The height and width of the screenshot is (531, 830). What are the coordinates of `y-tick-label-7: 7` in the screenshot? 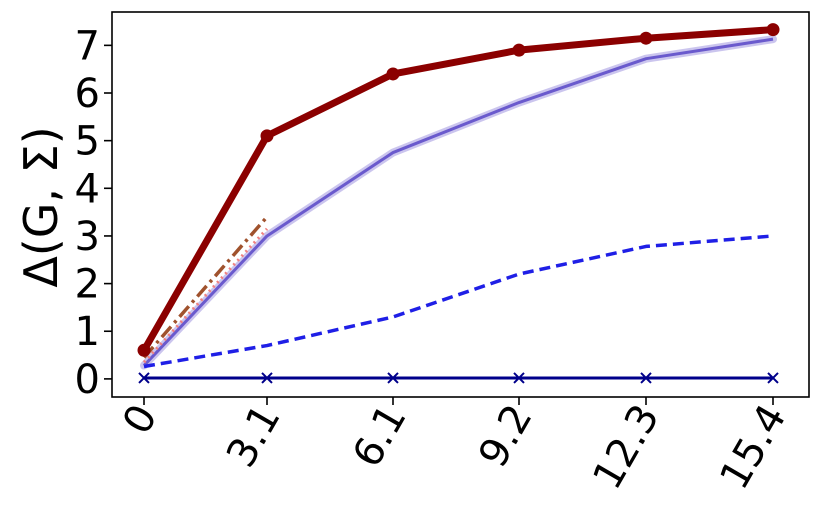 It's located at (87, 46).